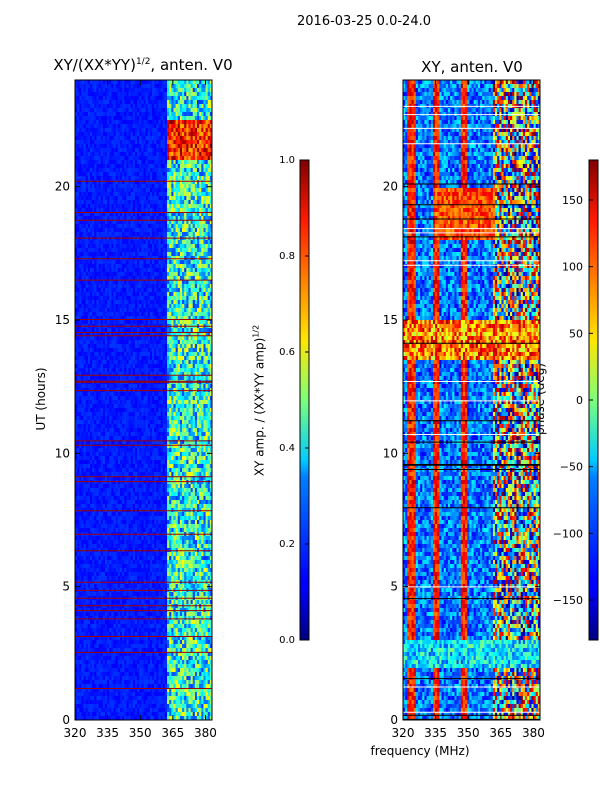 The image size is (600, 800). What do you see at coordinates (304, 400) in the screenshot?
I see `colorbar-amp` at bounding box center [304, 400].